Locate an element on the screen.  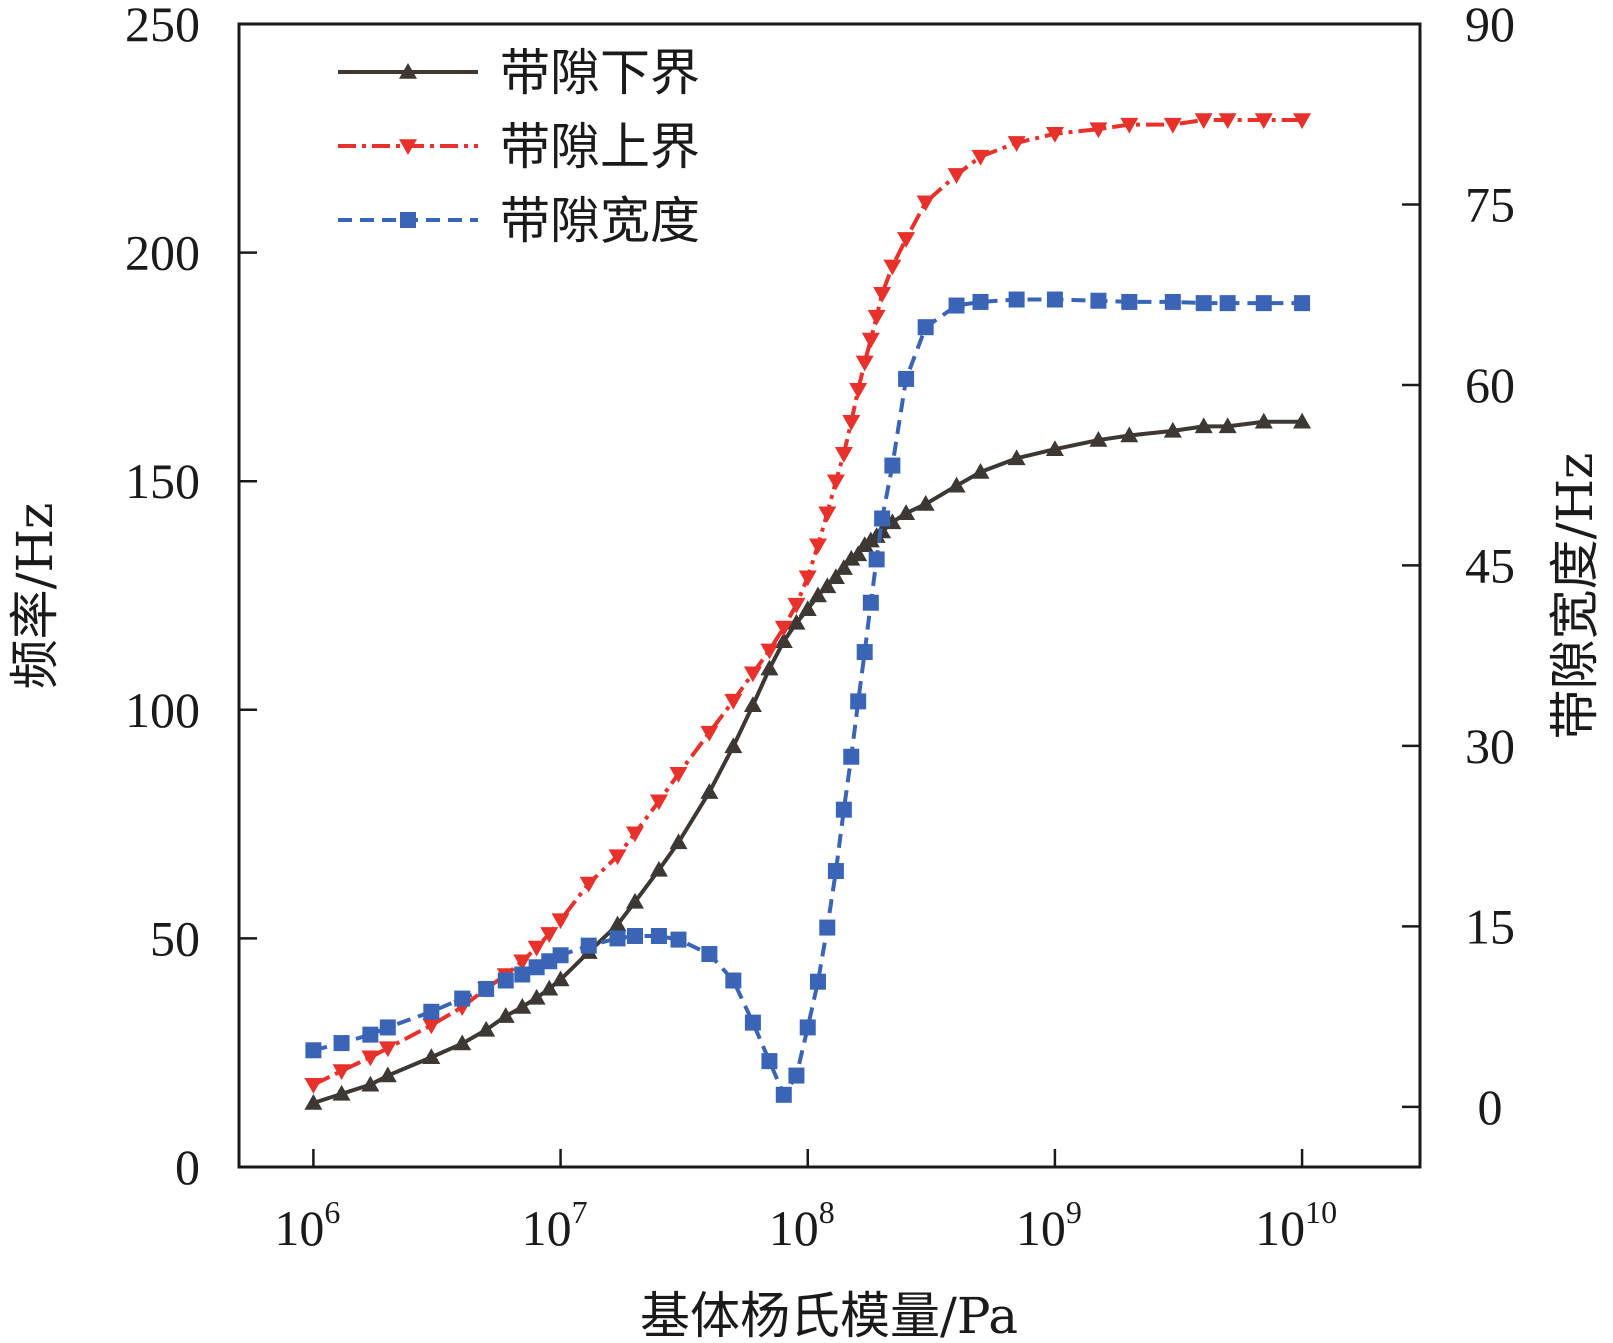
x-tick-label: 10⁹ is located at coordinates (1049, 1225).